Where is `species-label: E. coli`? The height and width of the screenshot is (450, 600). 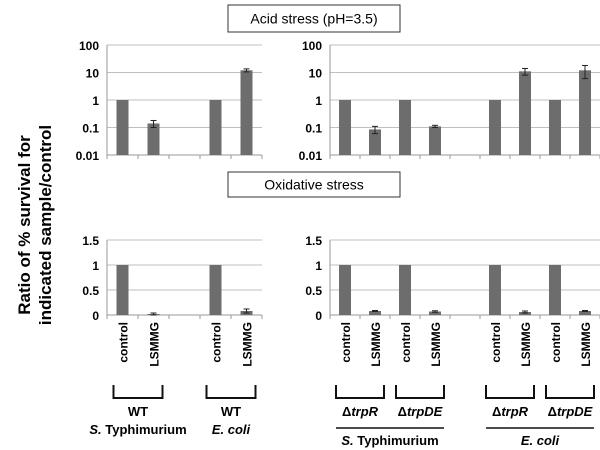
species-label: E. coli is located at coordinates (540, 440).